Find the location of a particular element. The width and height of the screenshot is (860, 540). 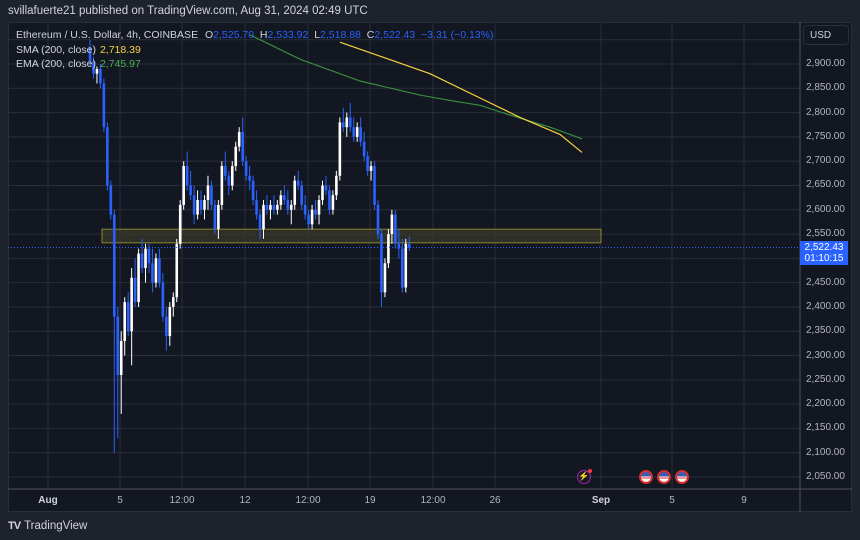

price-tick-label: 2,600.00 is located at coordinates (825, 209).